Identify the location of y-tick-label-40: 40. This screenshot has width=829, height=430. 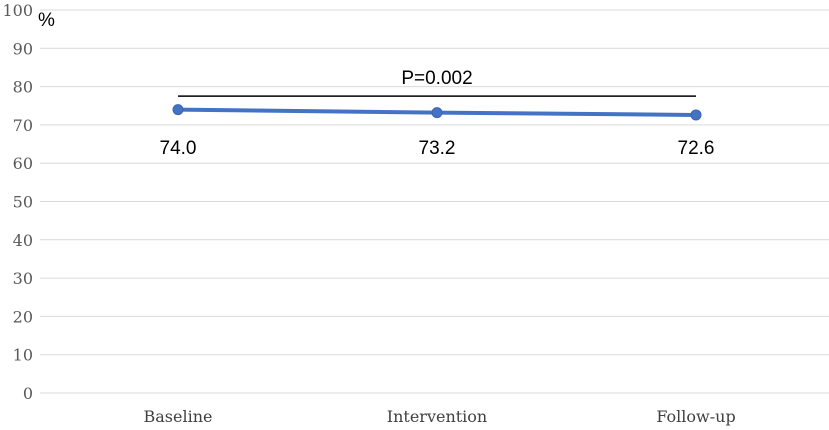
(23, 240).